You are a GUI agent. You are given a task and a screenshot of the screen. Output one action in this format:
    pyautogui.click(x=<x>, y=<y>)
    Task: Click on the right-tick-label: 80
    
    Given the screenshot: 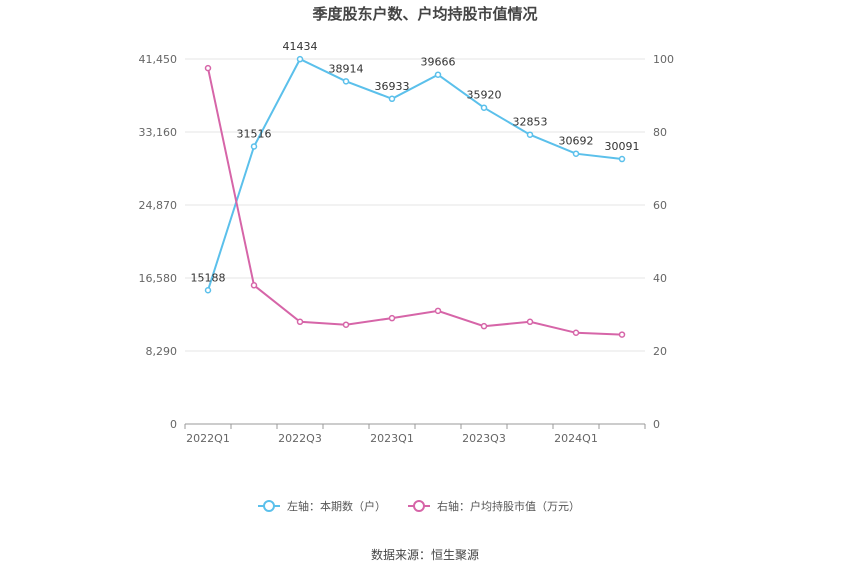 What is the action you would take?
    pyautogui.click(x=660, y=132)
    